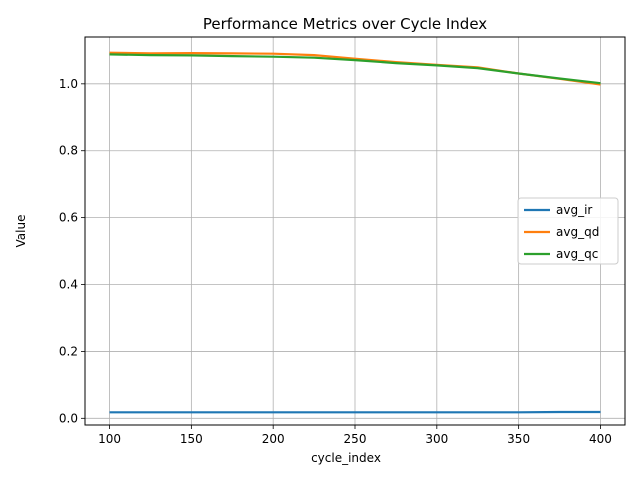  I want to click on y-tick-label: 0.4, so click(68, 285).